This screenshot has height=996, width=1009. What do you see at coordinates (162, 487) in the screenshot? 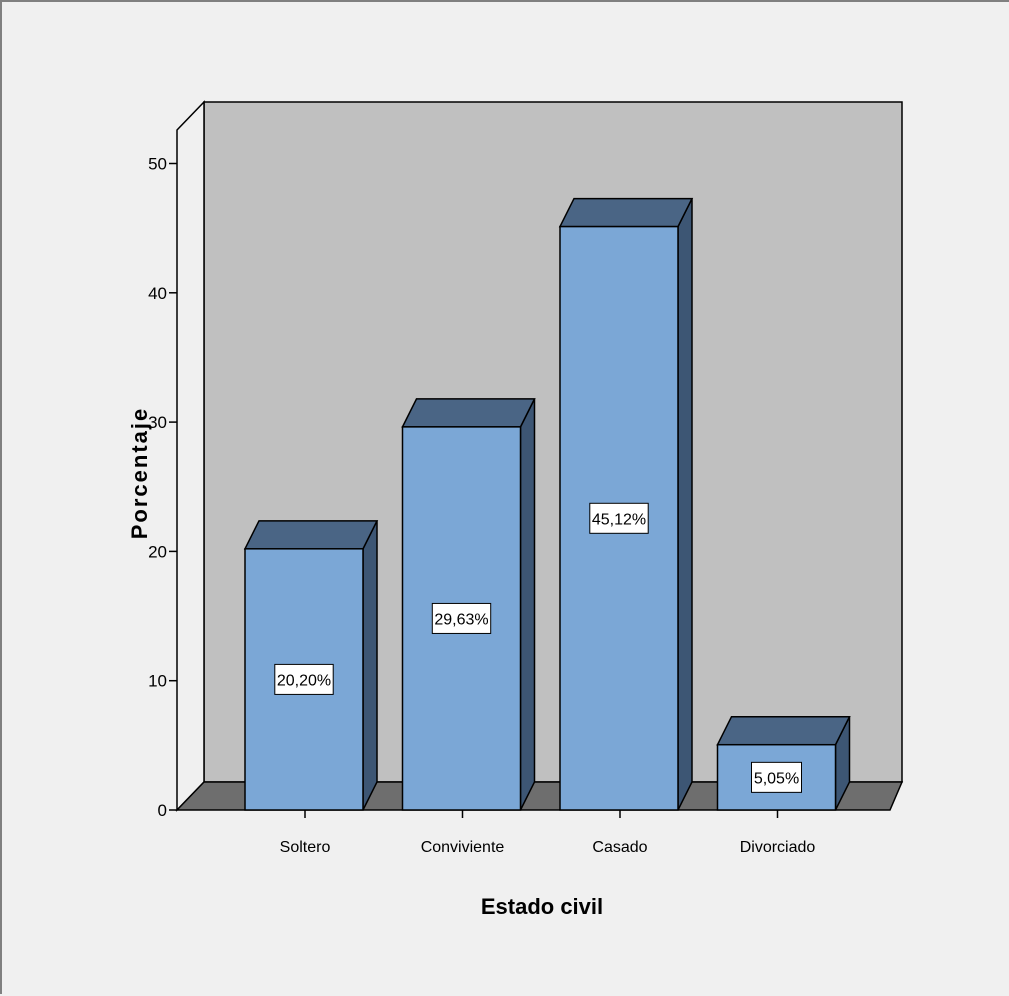
I see `y-axis: 0 10 20 30 40 50` at bounding box center [162, 487].